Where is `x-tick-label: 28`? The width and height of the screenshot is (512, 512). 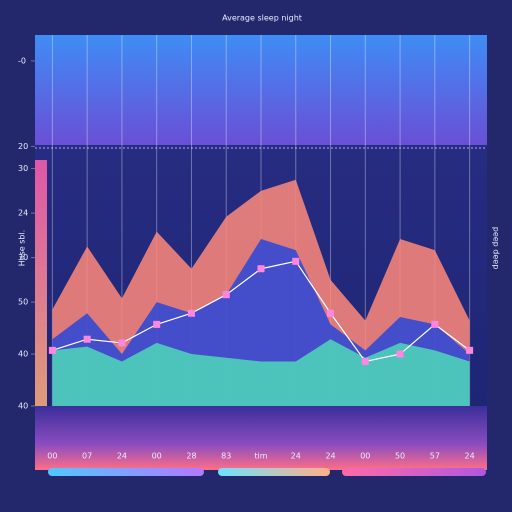
x-tick-label: 28 is located at coordinates (191, 456).